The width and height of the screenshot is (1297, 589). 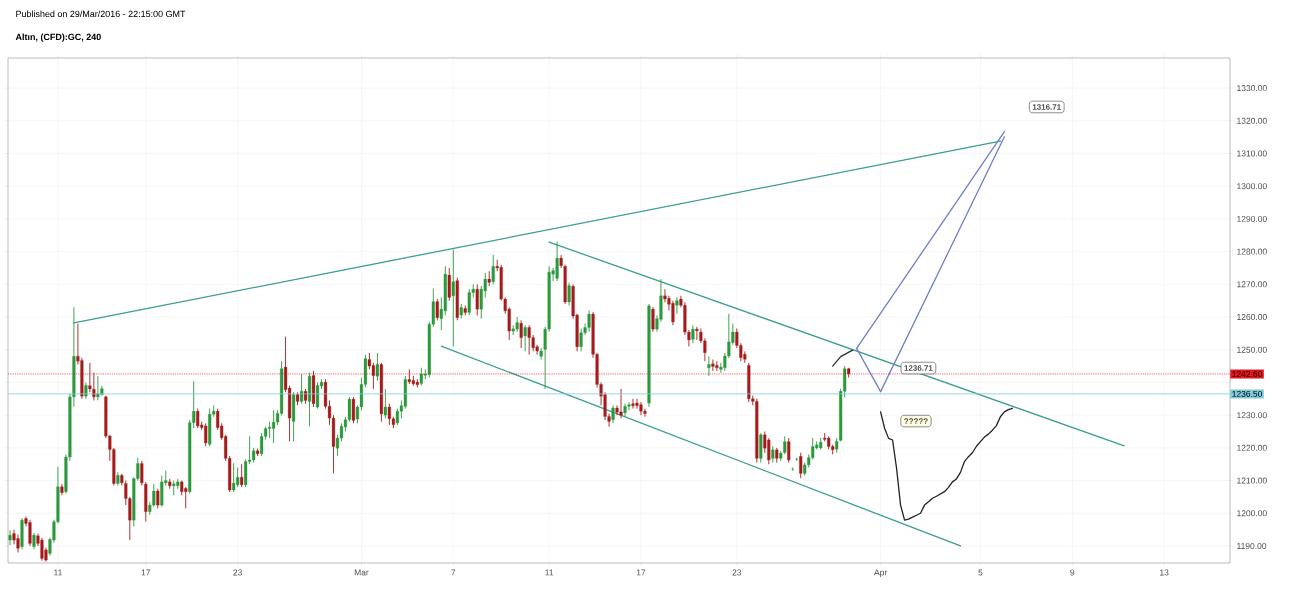 I want to click on y-tick-label: 1300.00, so click(x=1252, y=186).